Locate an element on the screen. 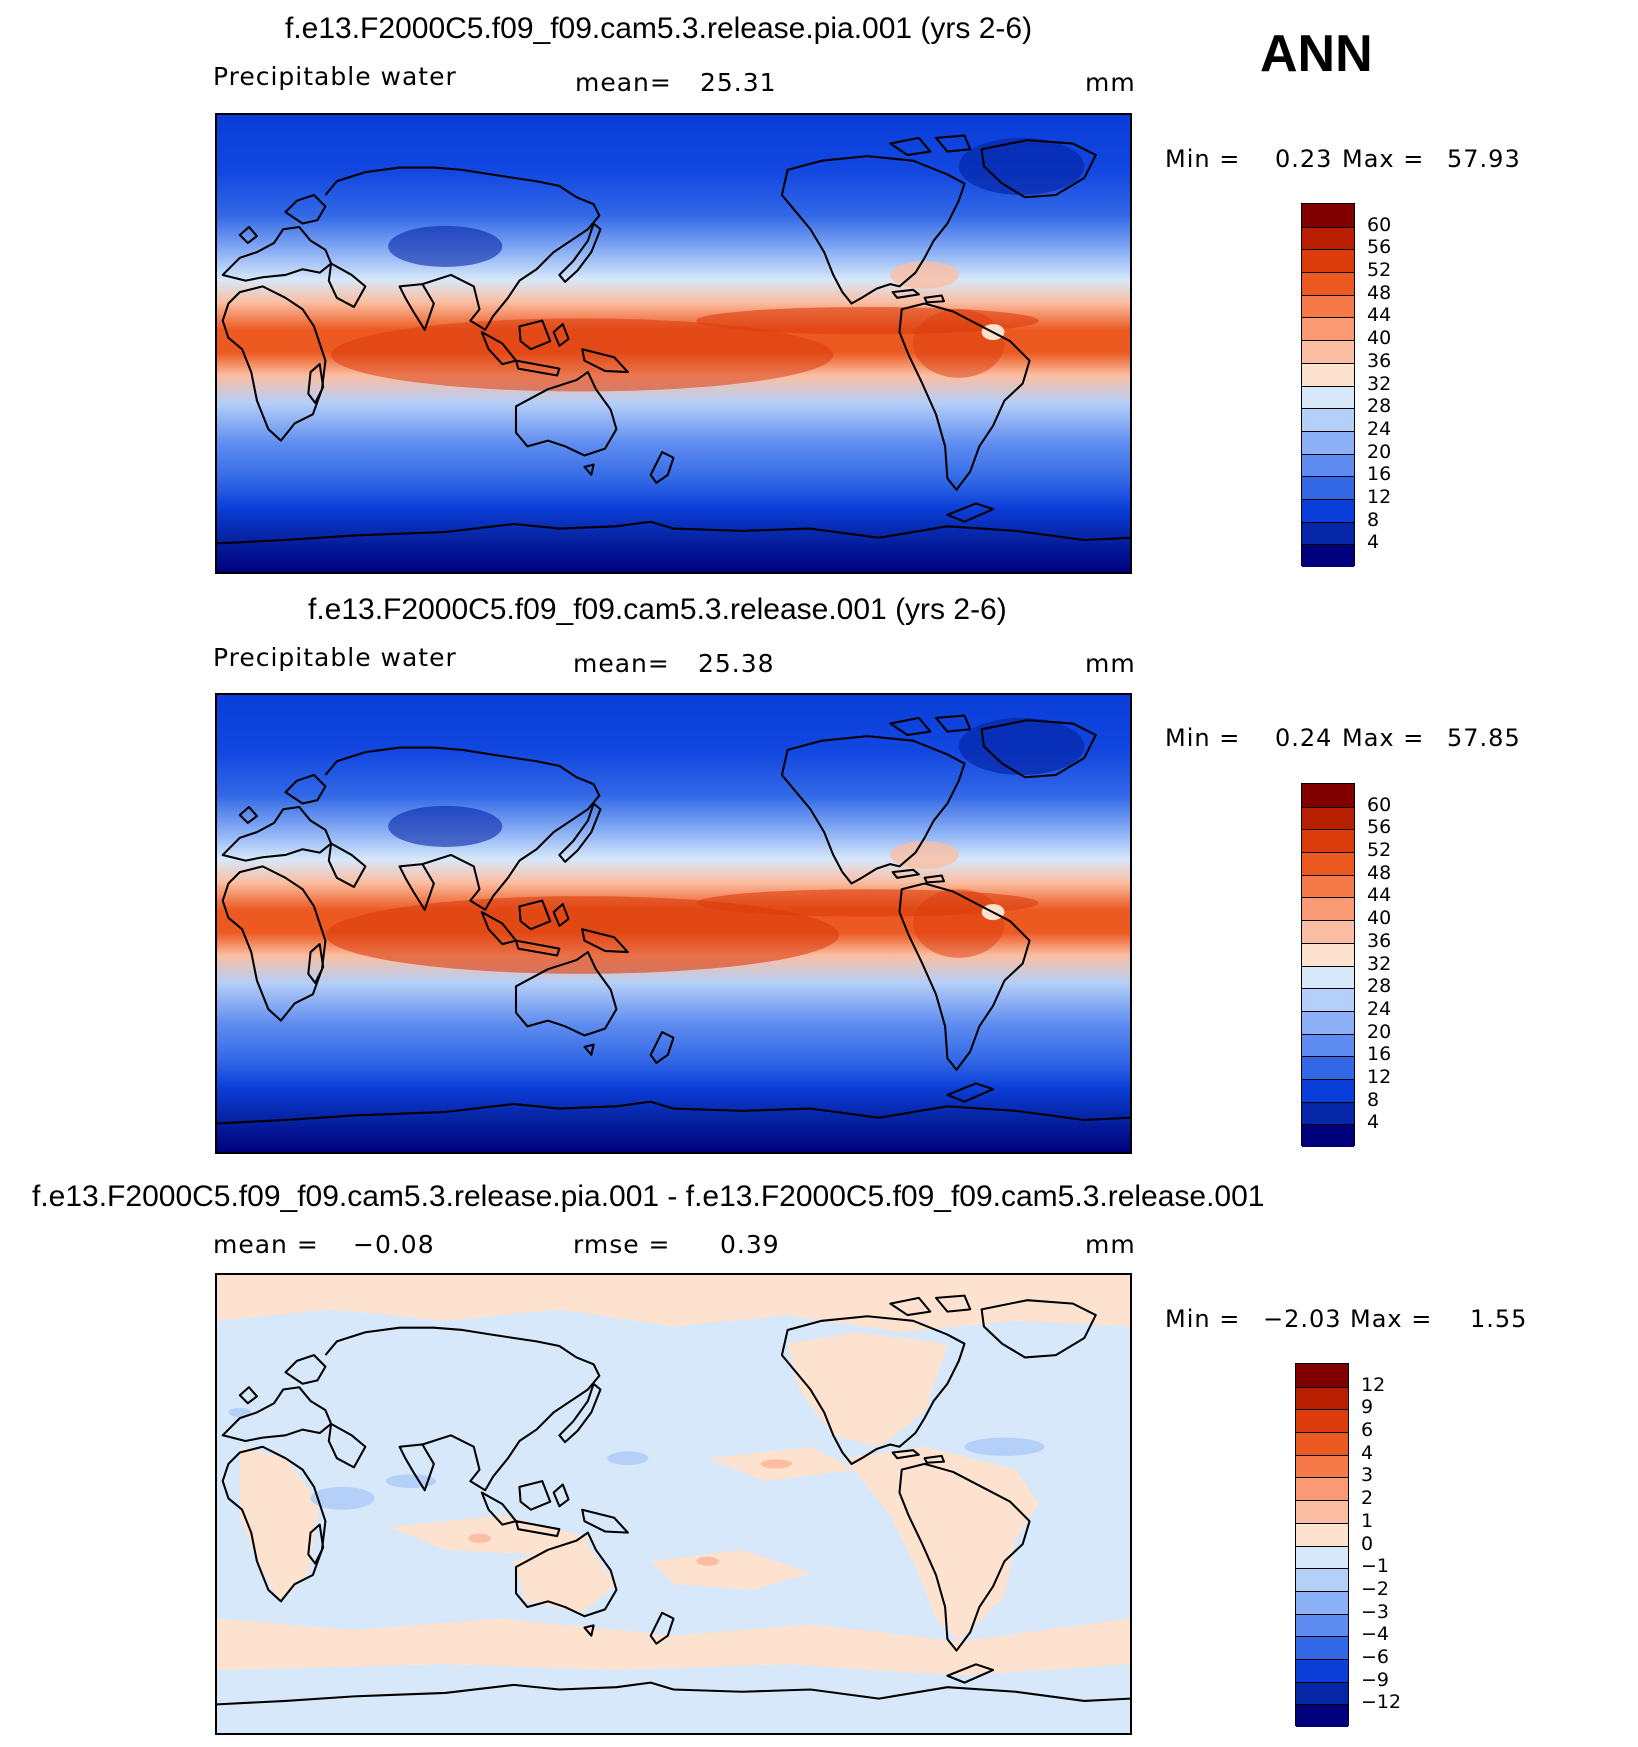  colorbar-tick-label: 9 is located at coordinates (1367, 1407).